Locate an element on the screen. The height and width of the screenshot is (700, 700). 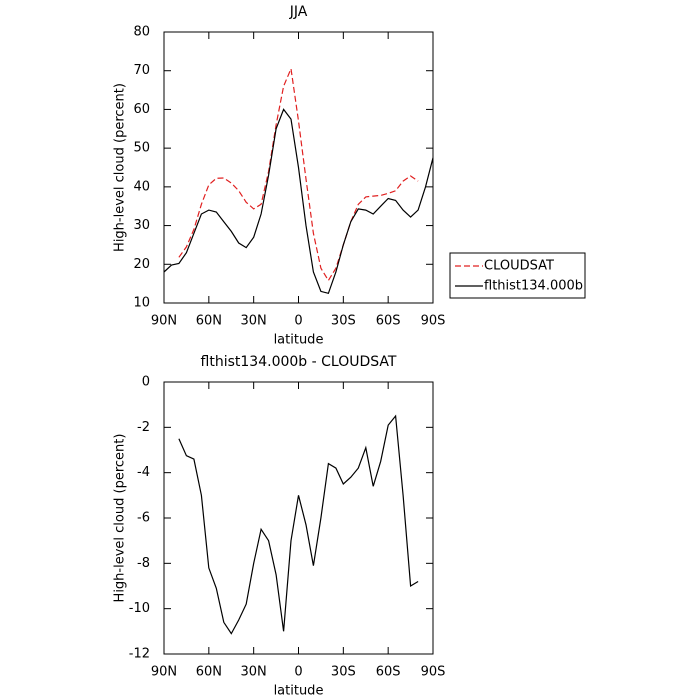
y-tick-label: 80 is located at coordinates (141, 32).